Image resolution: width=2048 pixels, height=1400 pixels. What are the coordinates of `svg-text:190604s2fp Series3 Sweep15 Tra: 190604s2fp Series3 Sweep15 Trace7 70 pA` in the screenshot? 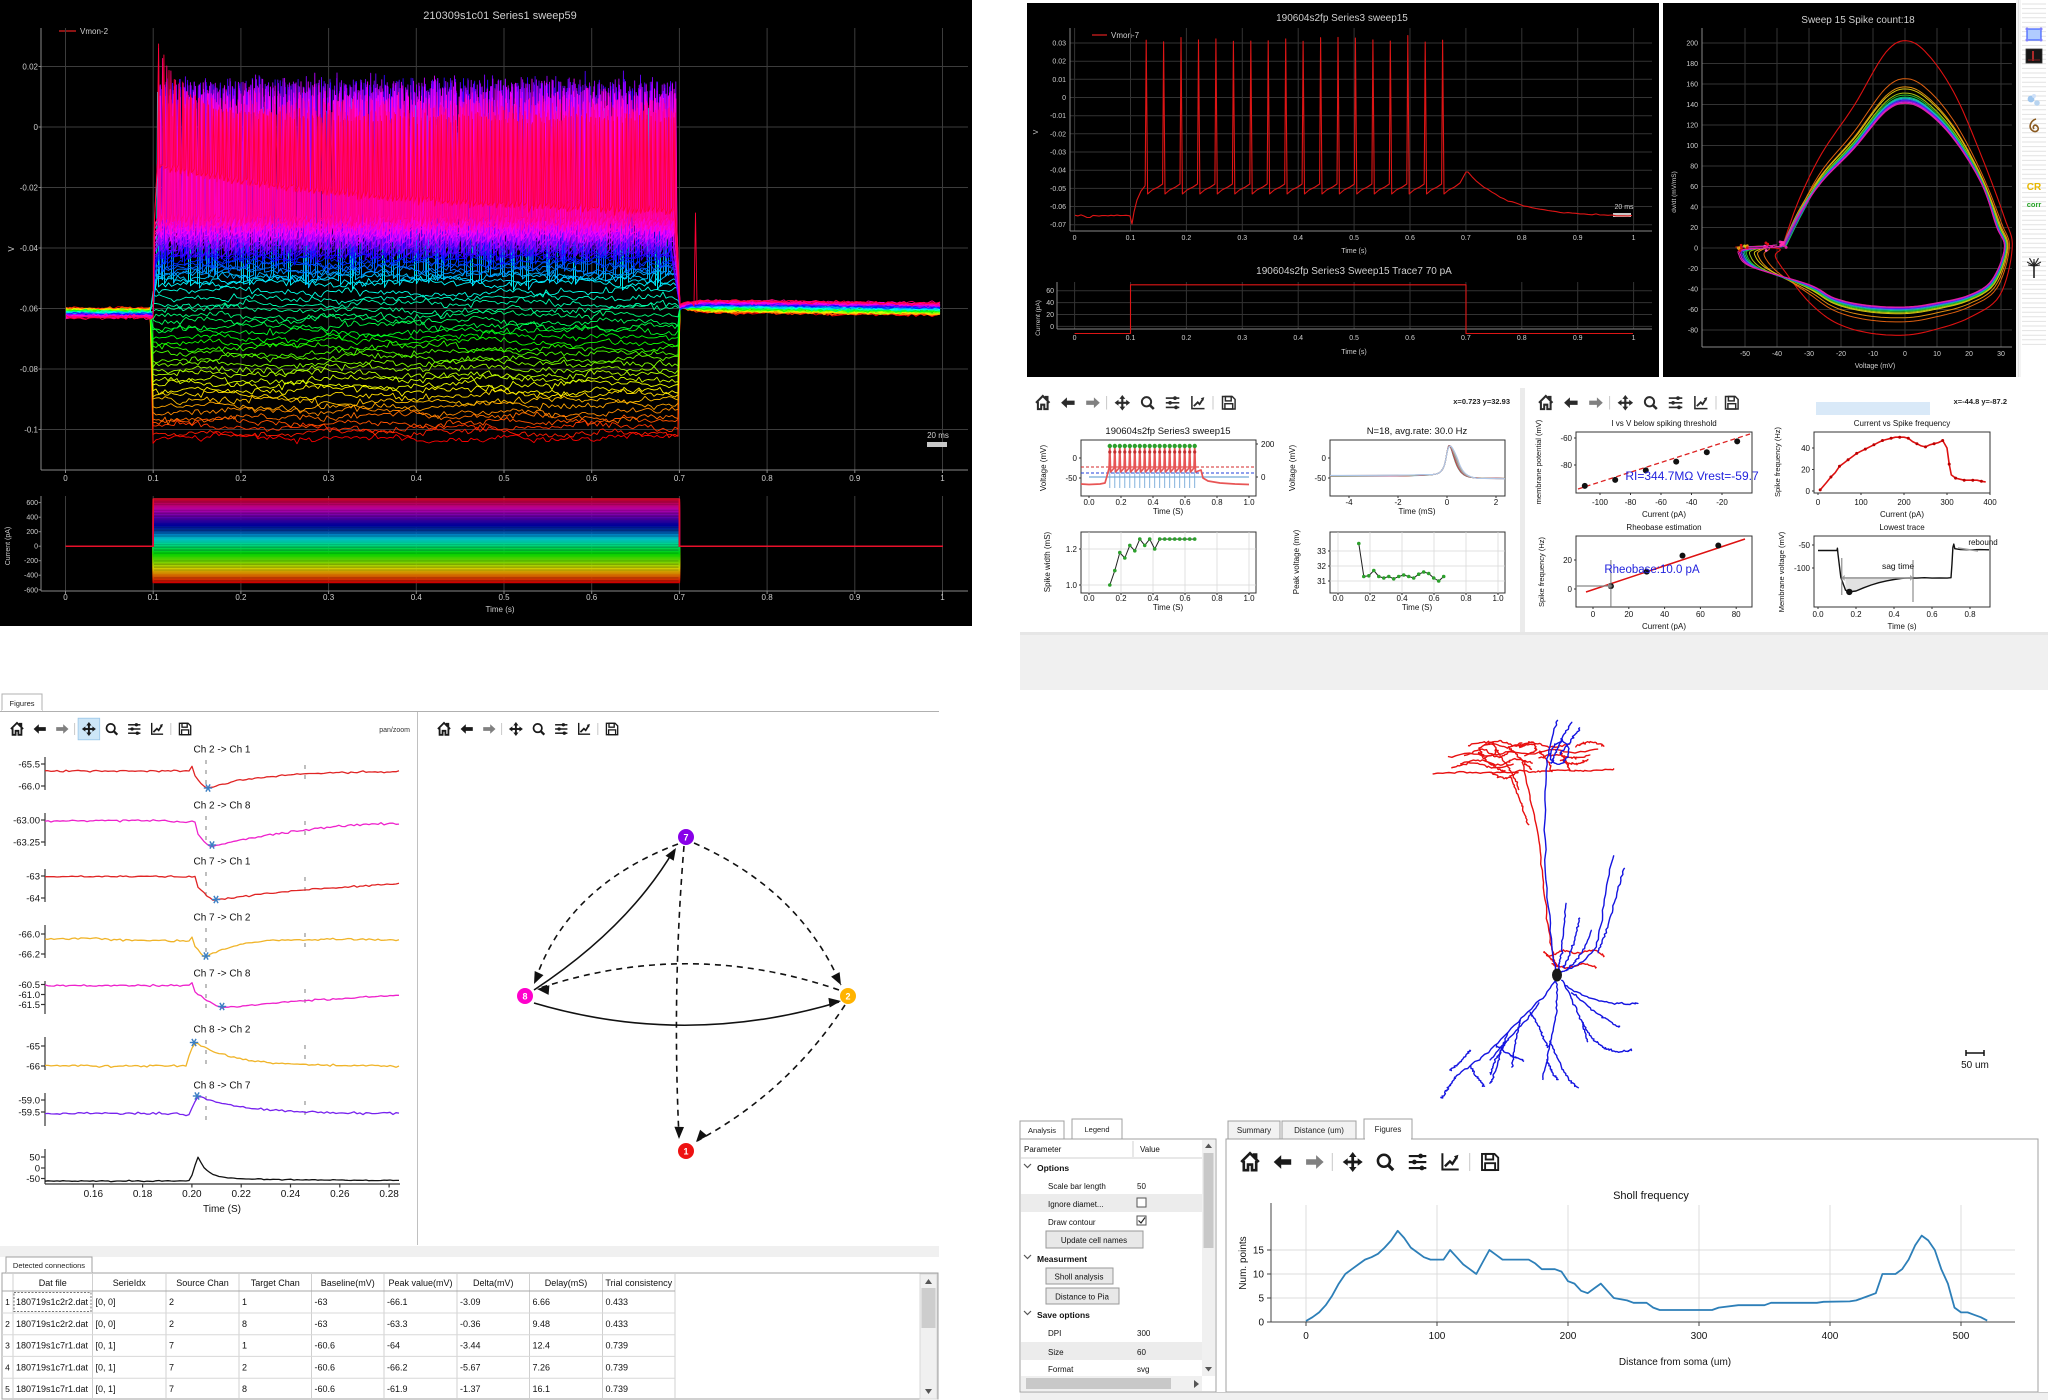 It's located at (1354, 271).